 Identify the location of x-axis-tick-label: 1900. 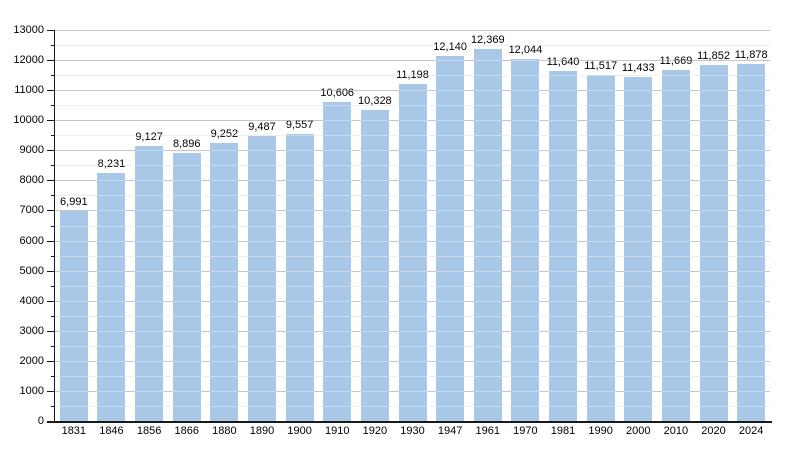
(299, 431).